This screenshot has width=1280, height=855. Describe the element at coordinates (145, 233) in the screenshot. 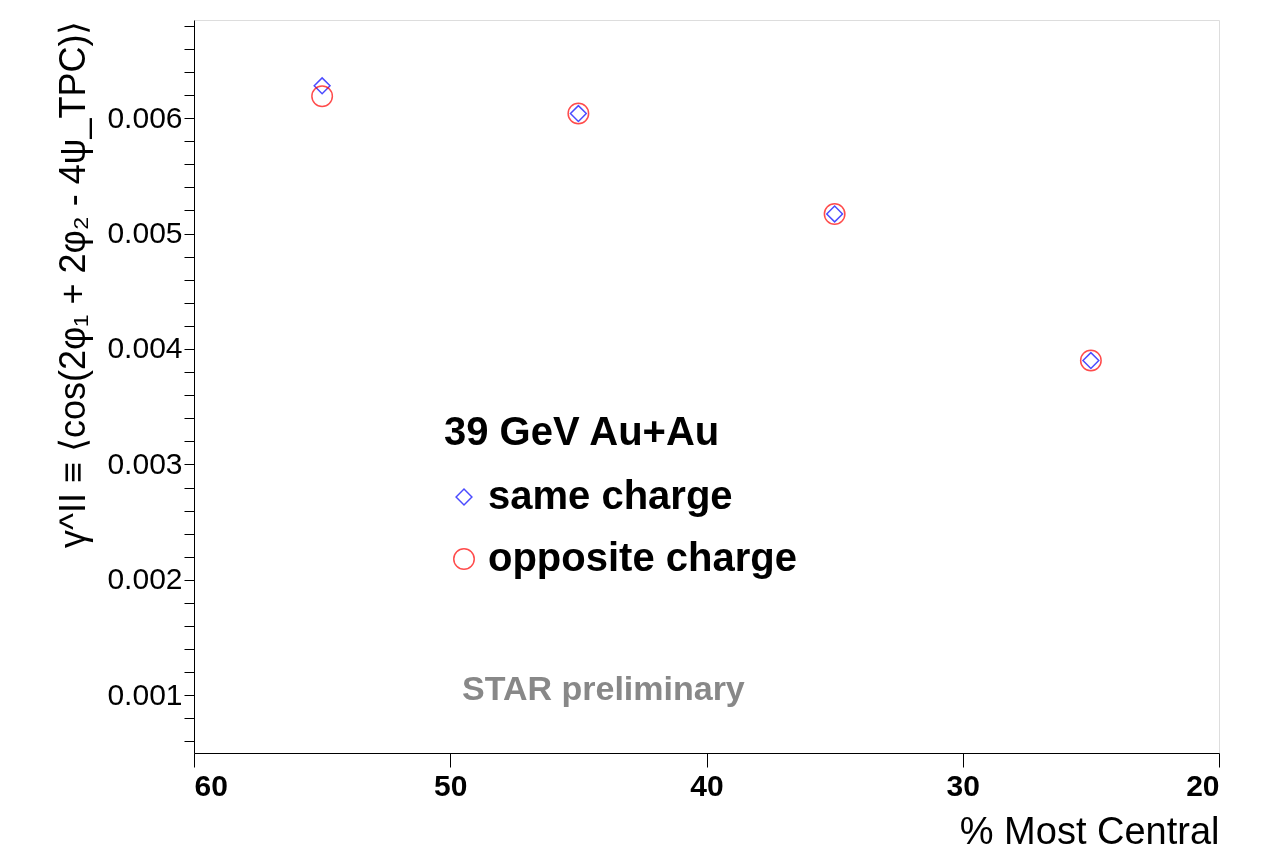

I see `y-tick-label: 0.005` at that location.